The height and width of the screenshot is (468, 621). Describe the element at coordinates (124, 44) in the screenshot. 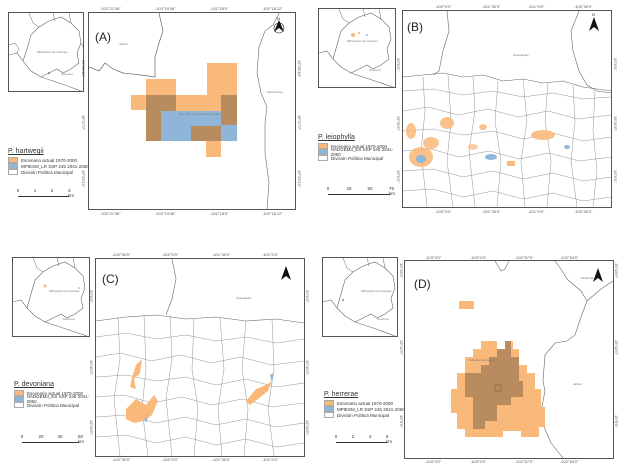

I see `svg-text: Jalisco` at that location.